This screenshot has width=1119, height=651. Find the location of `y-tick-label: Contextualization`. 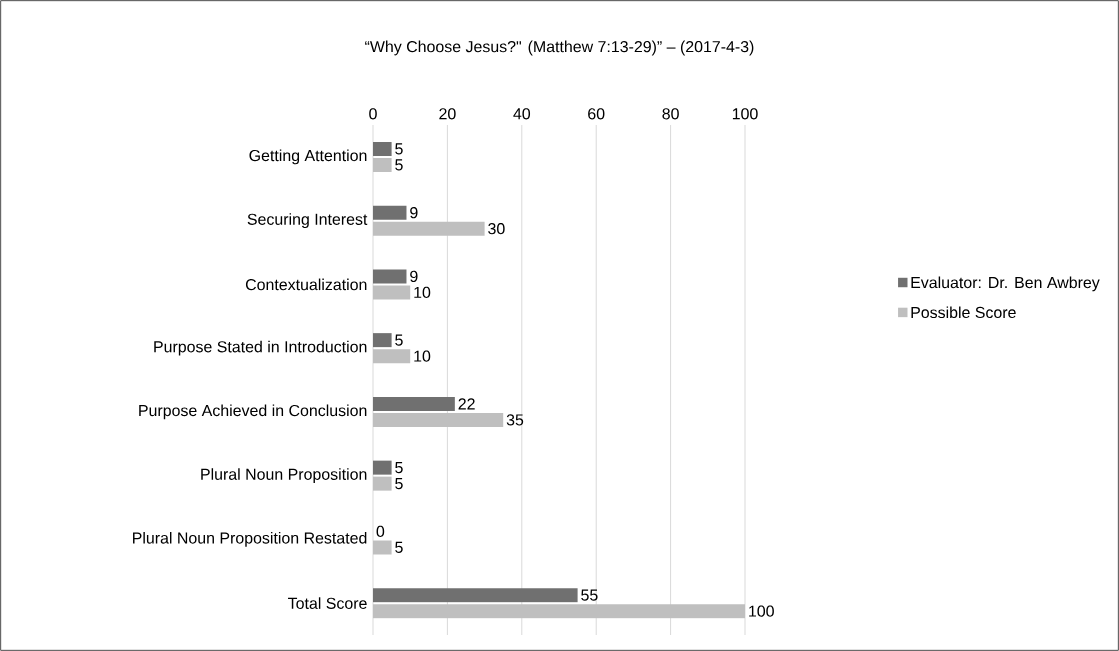

y-tick-label: Contextualization is located at coordinates (306, 284).